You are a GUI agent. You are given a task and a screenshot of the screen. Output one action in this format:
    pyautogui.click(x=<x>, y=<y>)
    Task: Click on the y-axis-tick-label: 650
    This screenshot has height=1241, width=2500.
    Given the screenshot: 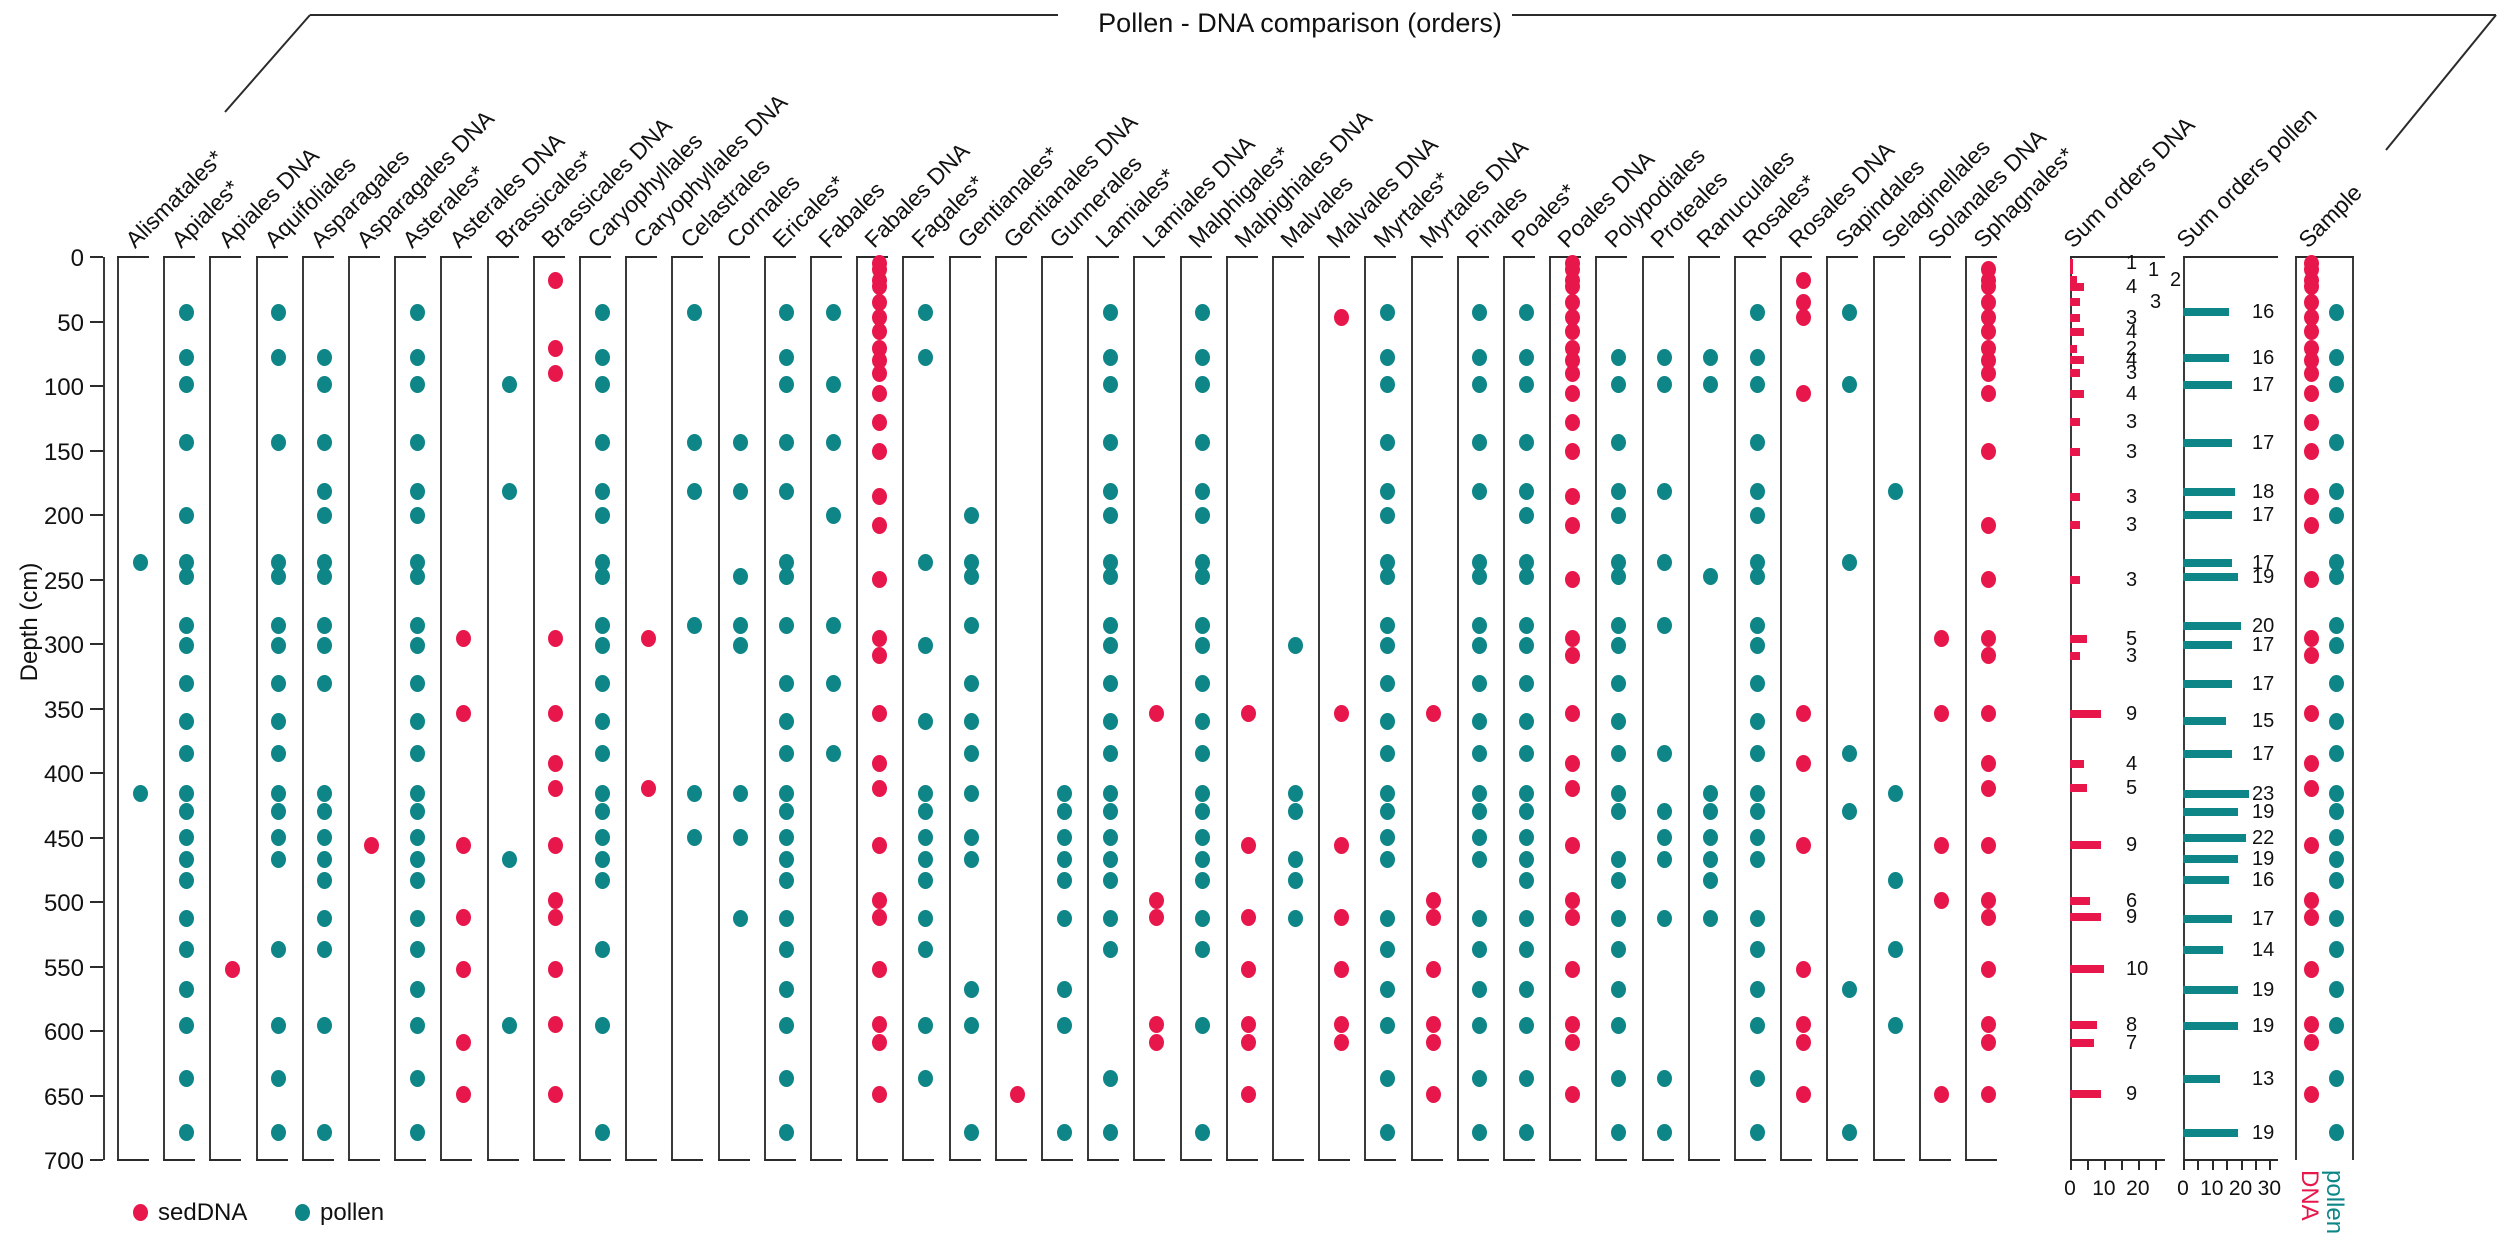 What is the action you would take?
    pyautogui.click(x=63, y=1097)
    